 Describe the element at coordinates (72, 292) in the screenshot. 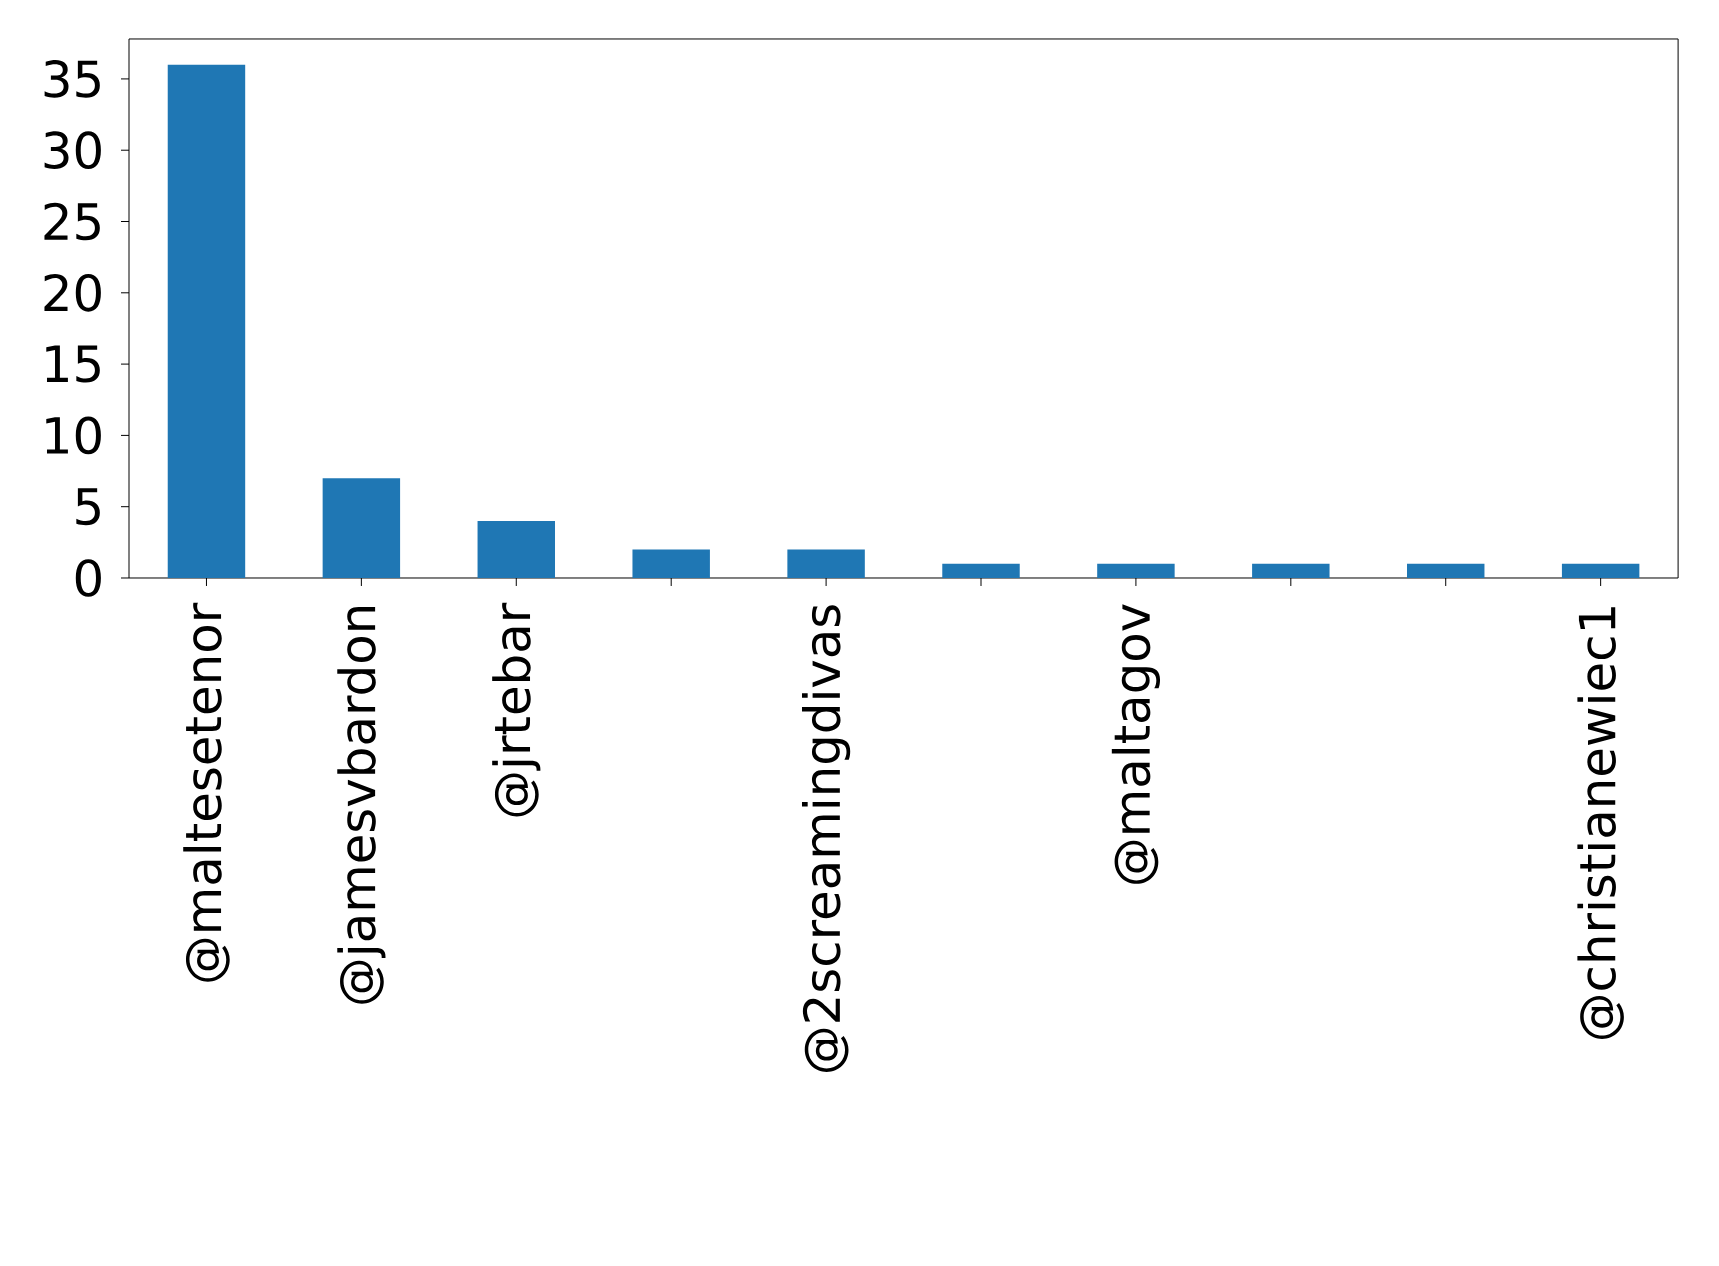

I see `y-tick-label: 20` at that location.